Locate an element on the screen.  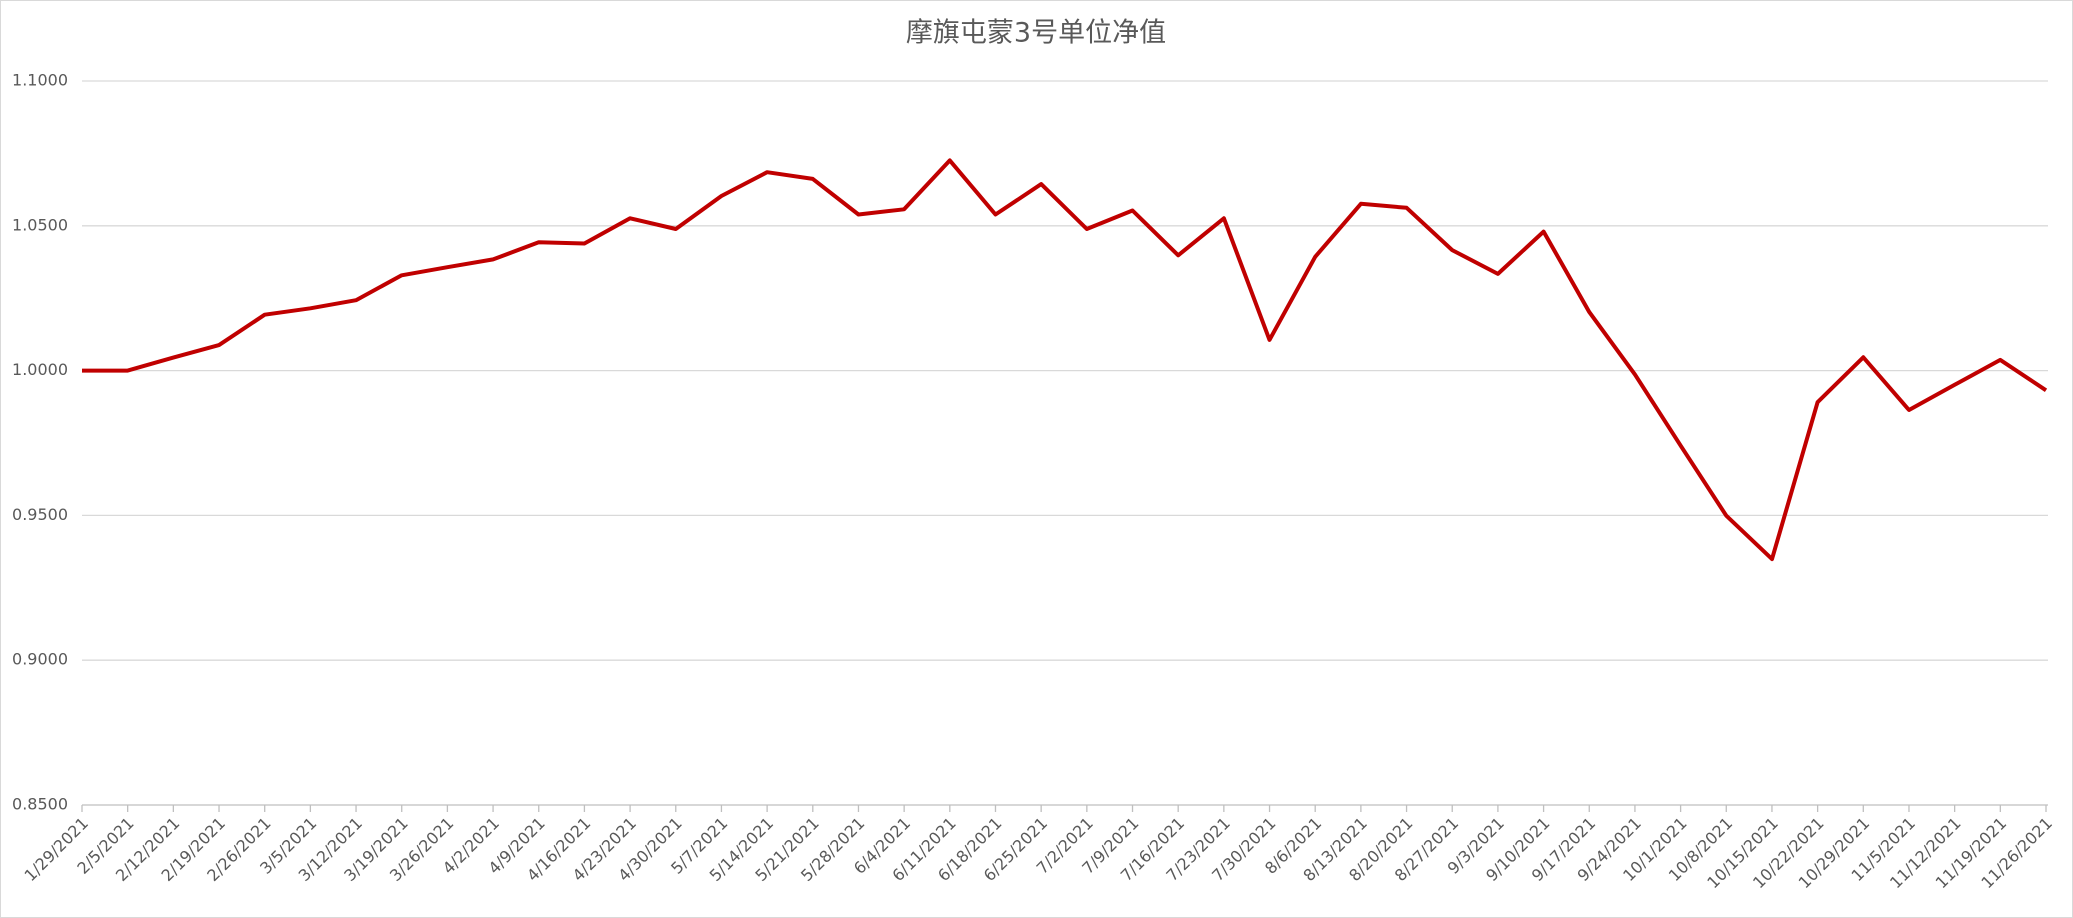
y-tick-label: 1.0000 is located at coordinates (40, 369).